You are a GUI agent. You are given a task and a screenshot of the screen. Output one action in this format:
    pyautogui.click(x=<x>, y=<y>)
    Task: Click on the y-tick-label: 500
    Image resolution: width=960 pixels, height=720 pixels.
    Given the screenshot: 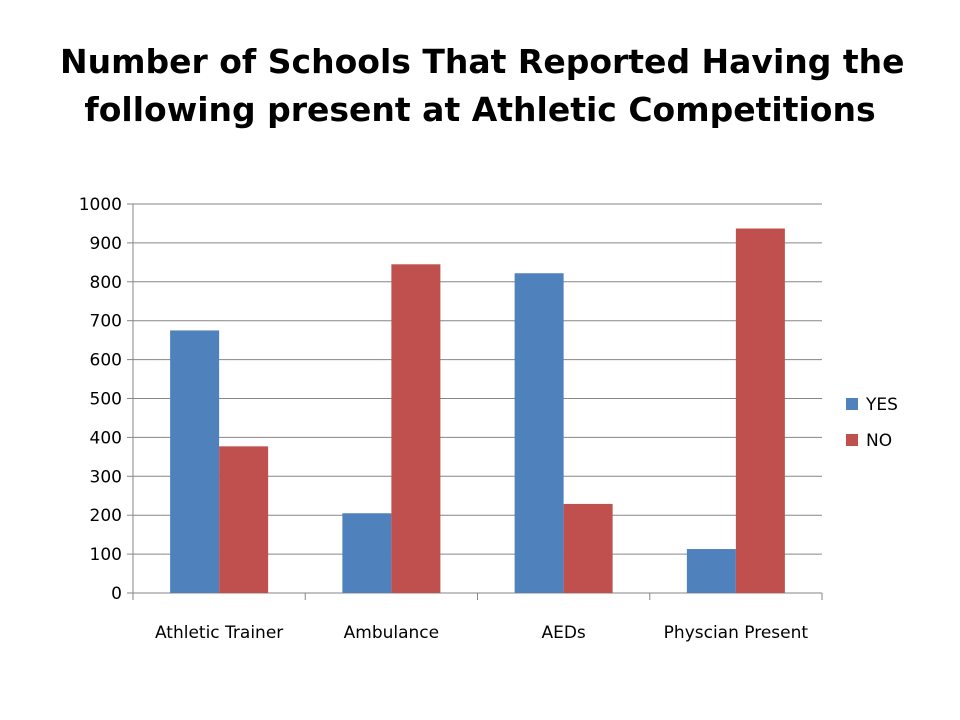 What is the action you would take?
    pyautogui.click(x=106, y=400)
    